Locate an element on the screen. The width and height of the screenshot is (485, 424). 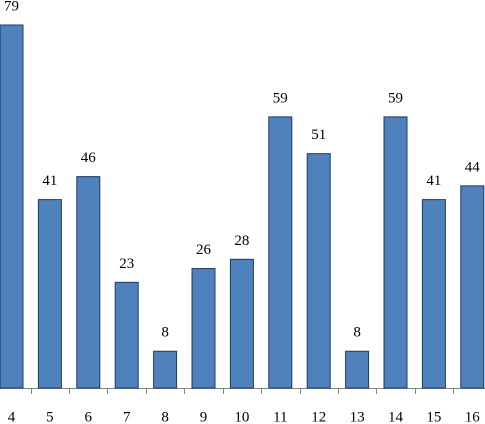
value-label: 46 is located at coordinates (89, 158).